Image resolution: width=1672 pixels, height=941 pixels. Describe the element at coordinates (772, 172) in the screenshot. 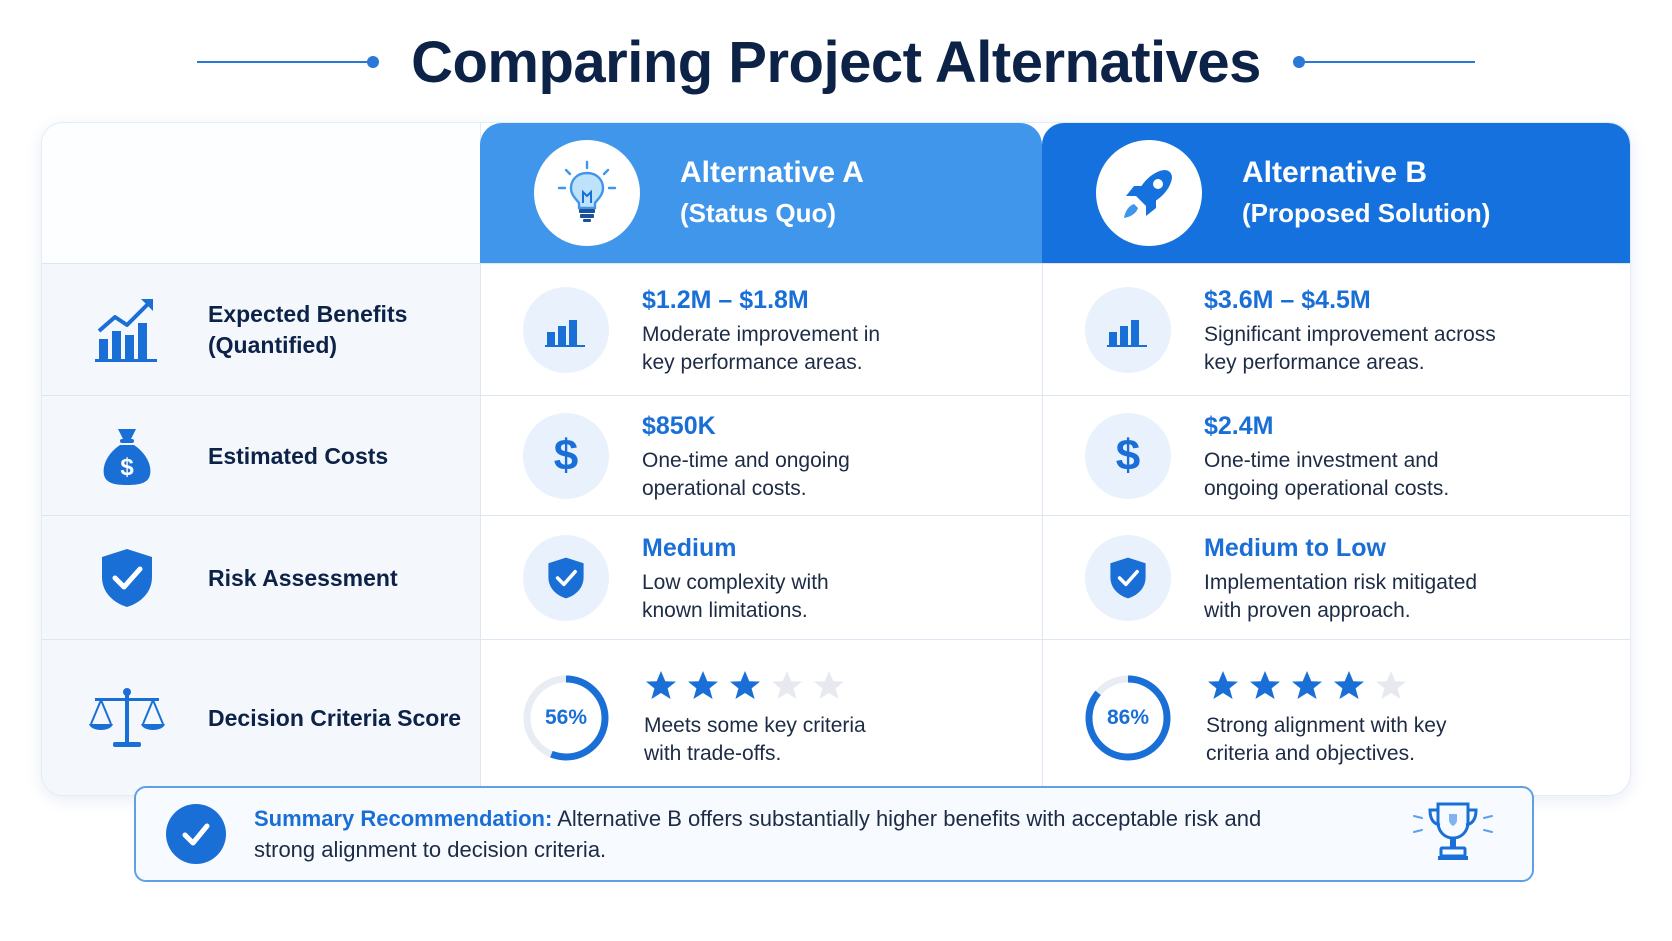

I see `alt-a-title: Alternative A` at that location.